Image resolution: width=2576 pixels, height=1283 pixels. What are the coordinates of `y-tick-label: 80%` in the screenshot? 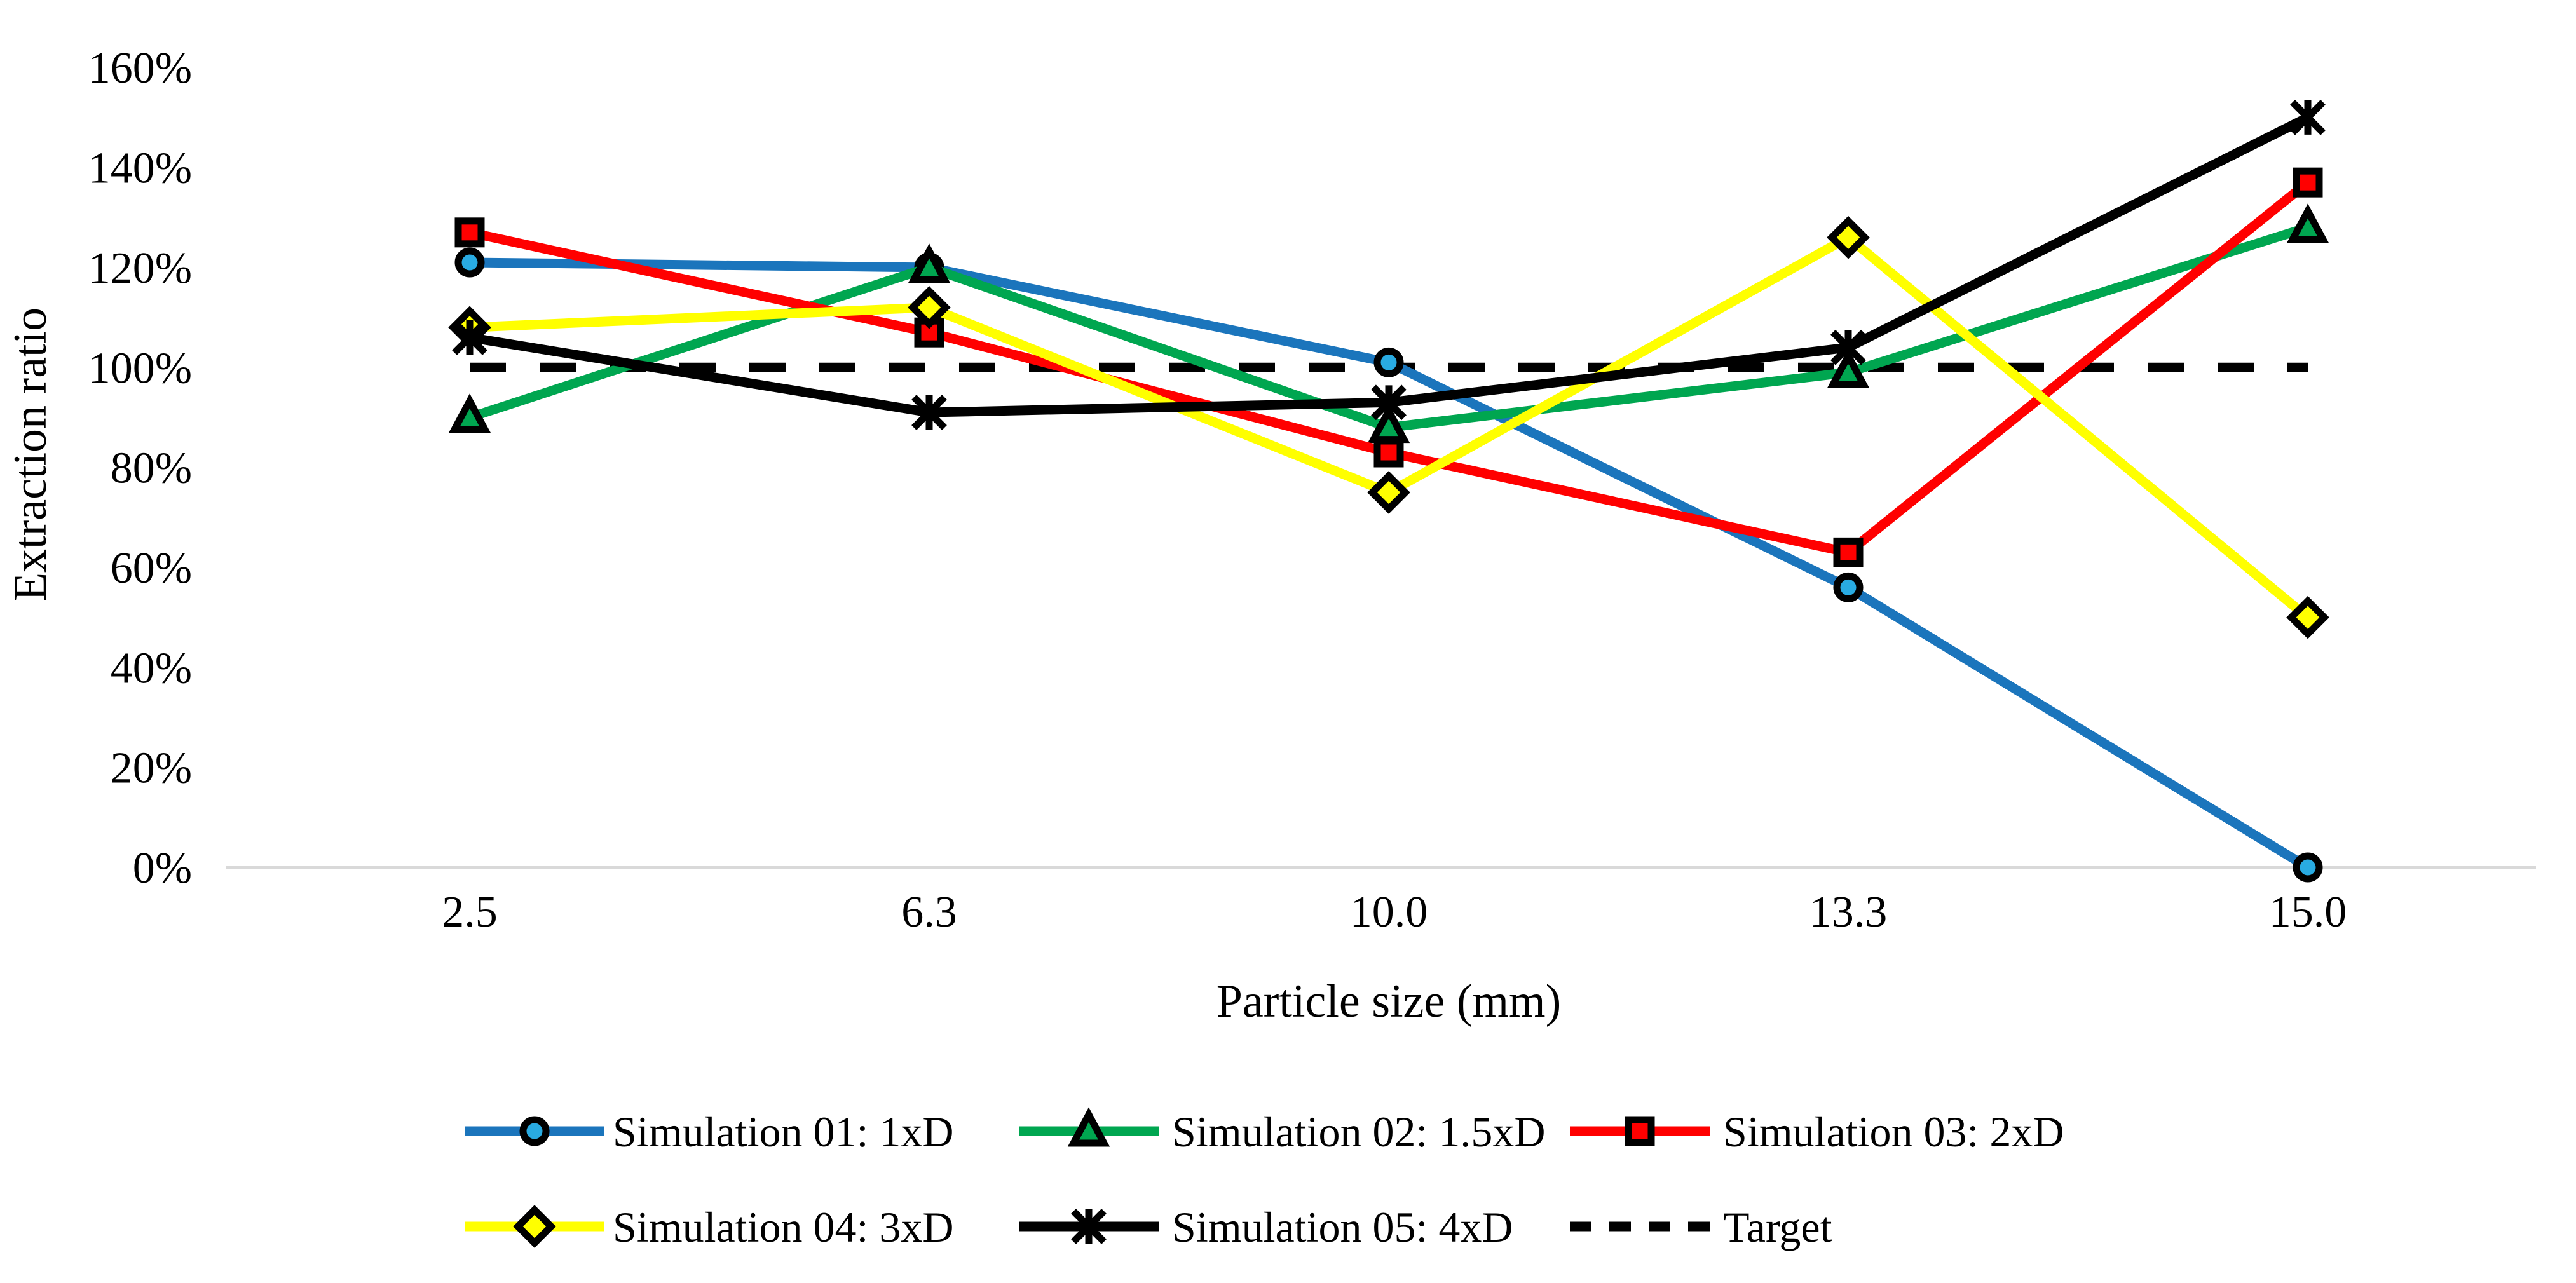 It's located at (151, 468).